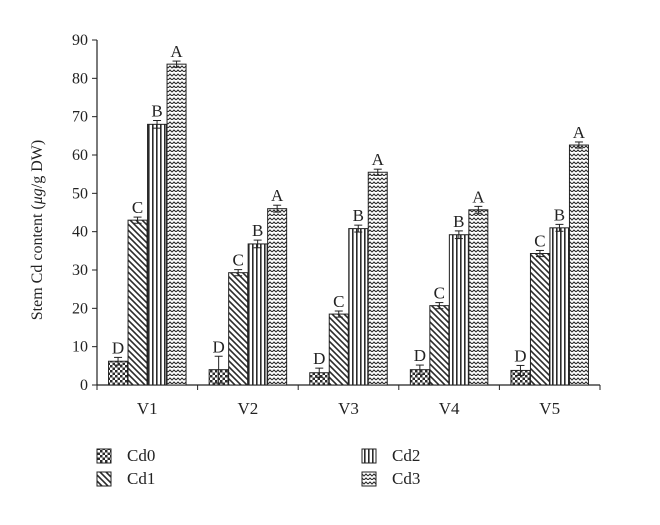 Image resolution: width=660 pixels, height=525 pixels. Describe the element at coordinates (369, 456) in the screenshot. I see `legend-swatch-cd2` at that location.